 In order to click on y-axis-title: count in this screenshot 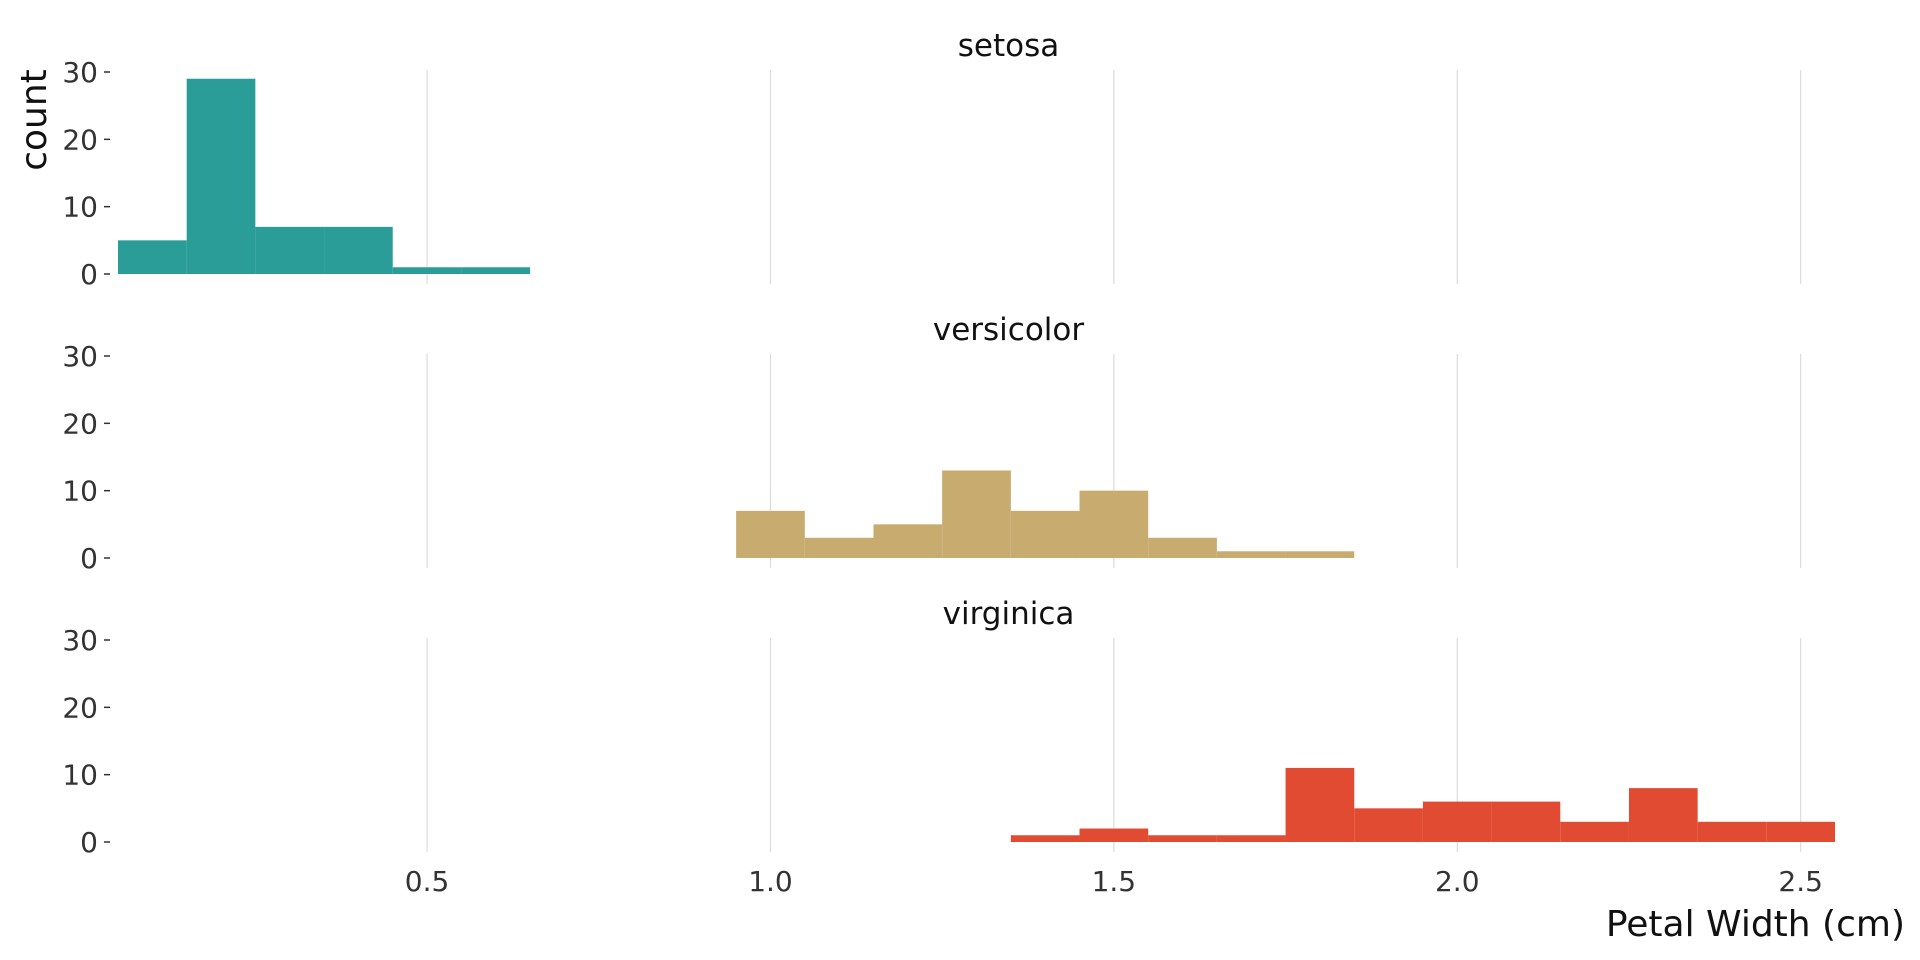, I will do `click(34, 120)`.